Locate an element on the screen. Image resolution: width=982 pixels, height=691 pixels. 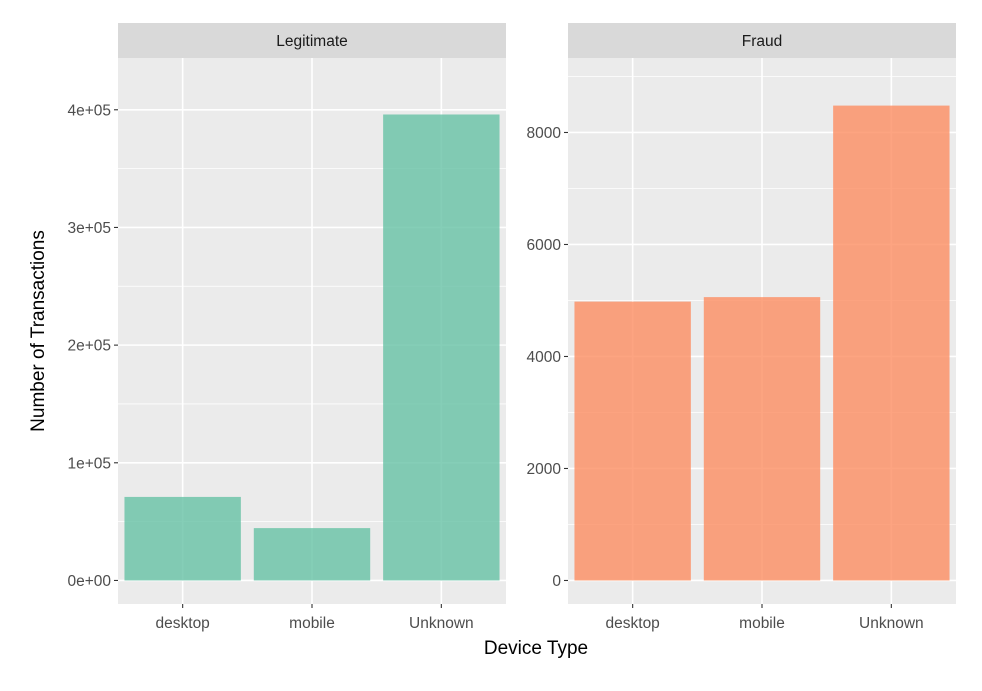
facet-title: Fraud is located at coordinates (762, 41).